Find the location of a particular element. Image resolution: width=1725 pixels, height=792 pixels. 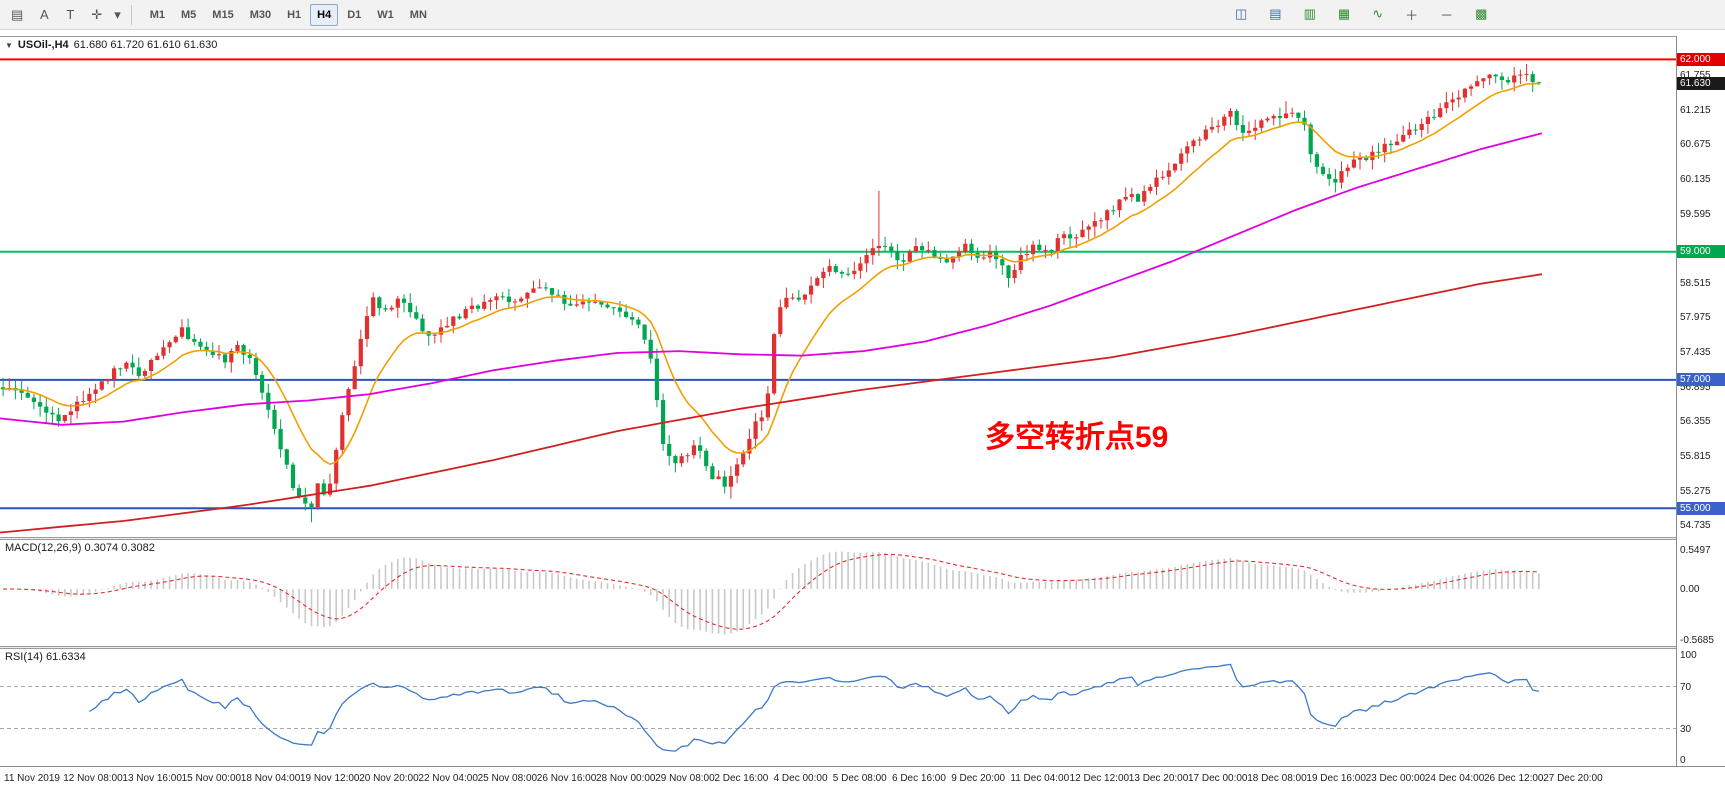

chart-symbol-label: USOil-,H4 is located at coordinates (43, 45).